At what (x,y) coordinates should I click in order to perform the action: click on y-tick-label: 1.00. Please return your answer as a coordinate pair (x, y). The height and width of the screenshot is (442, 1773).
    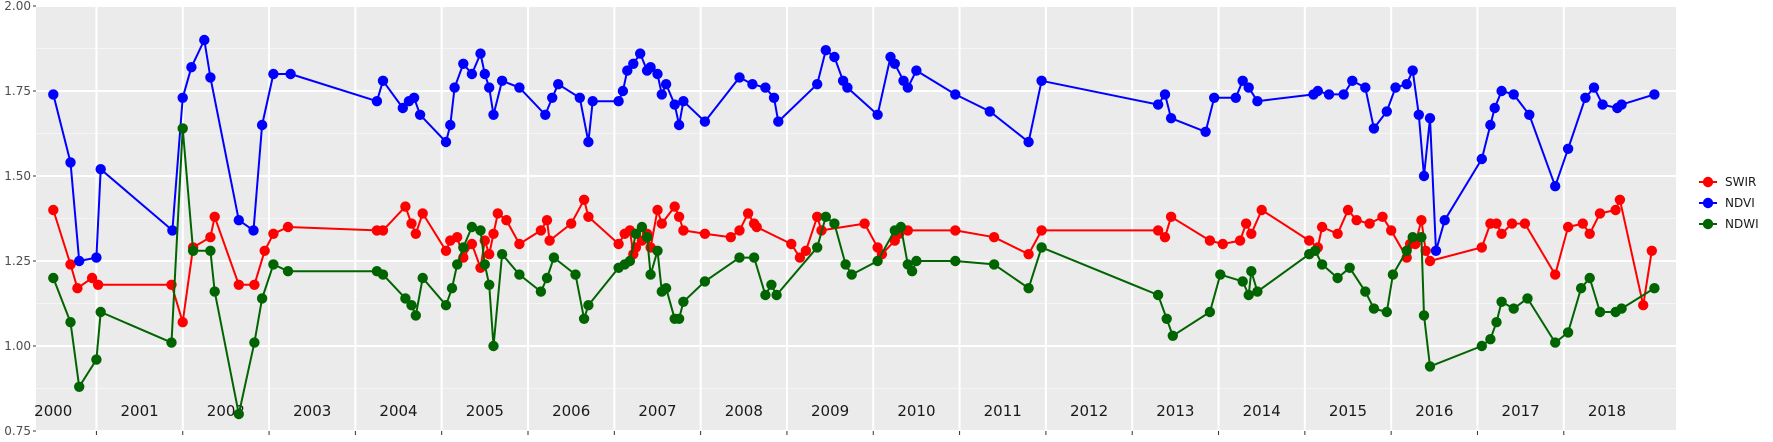
    Looking at the image, I should click on (17, 346).